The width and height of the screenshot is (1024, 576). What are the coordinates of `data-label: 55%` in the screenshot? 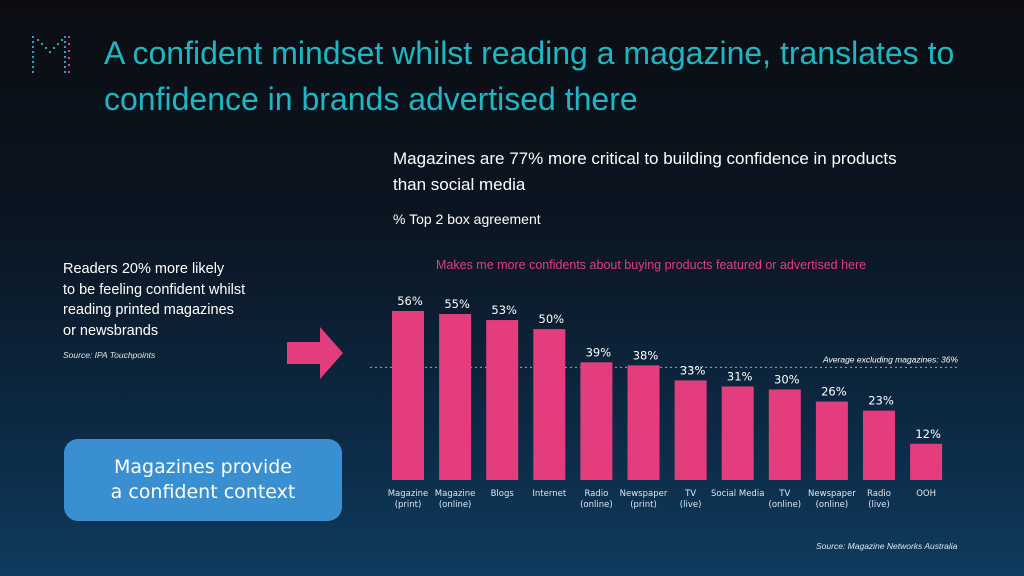 It's located at (457, 304).